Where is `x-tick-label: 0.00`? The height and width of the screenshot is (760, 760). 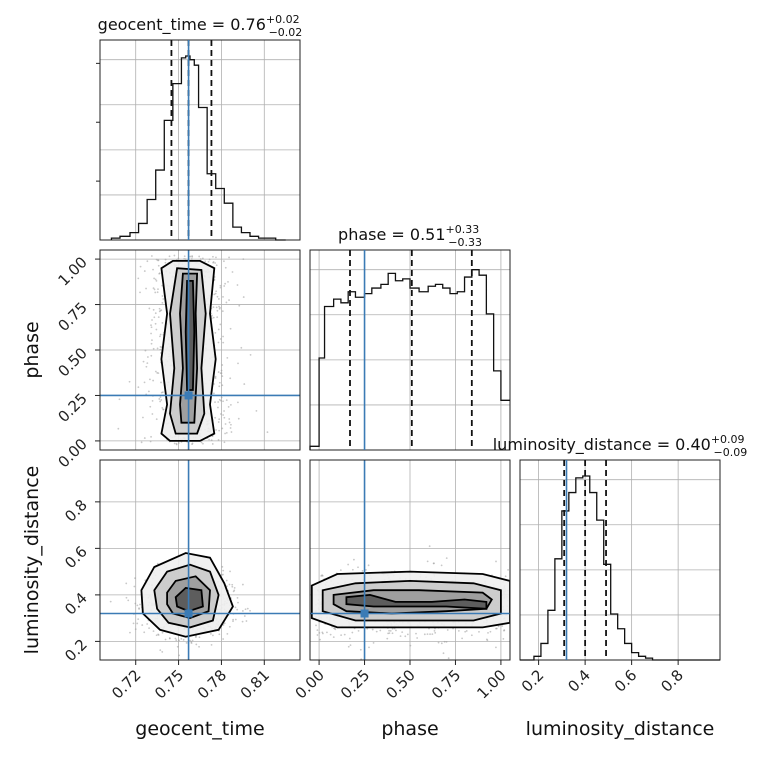
x-tick-label: 0.00 is located at coordinates (310, 684).